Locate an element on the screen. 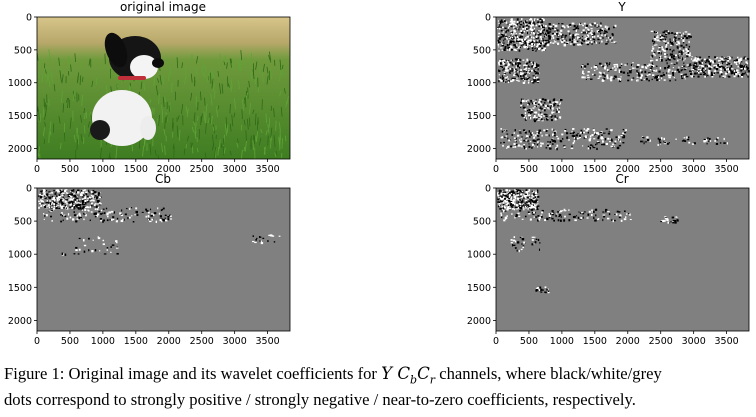 The image size is (756, 417). panel-title-cb: Cb is located at coordinates (163, 179).